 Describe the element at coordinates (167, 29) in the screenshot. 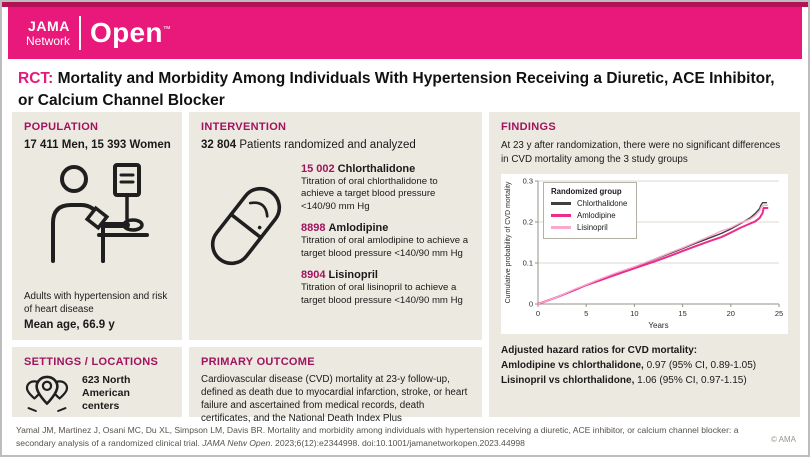

I see `trademark-symbol: ™` at that location.